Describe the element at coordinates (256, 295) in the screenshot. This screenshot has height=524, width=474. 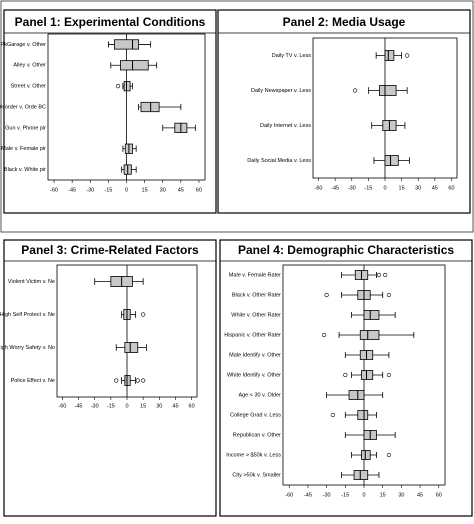
I see `category-label: Black v. Other Rater` at that location.